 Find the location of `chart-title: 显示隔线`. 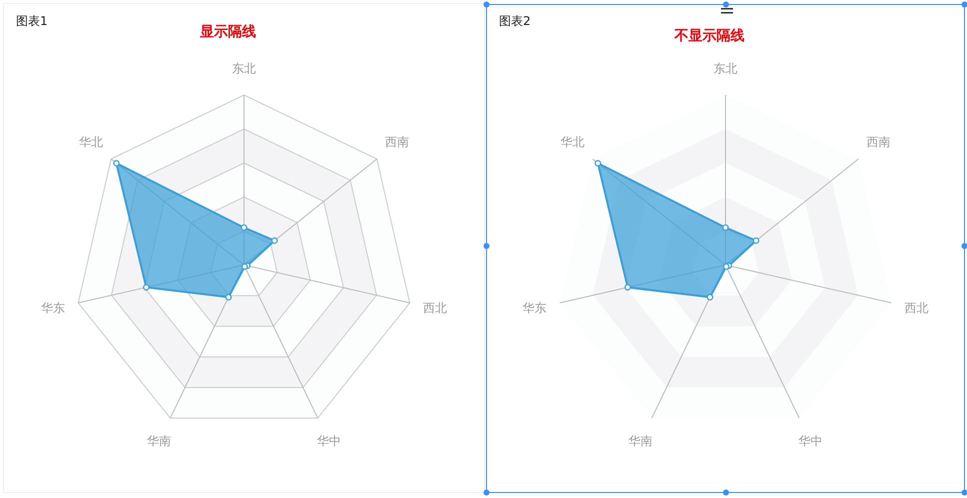

chart-title: 显示隔线 is located at coordinates (227, 32).